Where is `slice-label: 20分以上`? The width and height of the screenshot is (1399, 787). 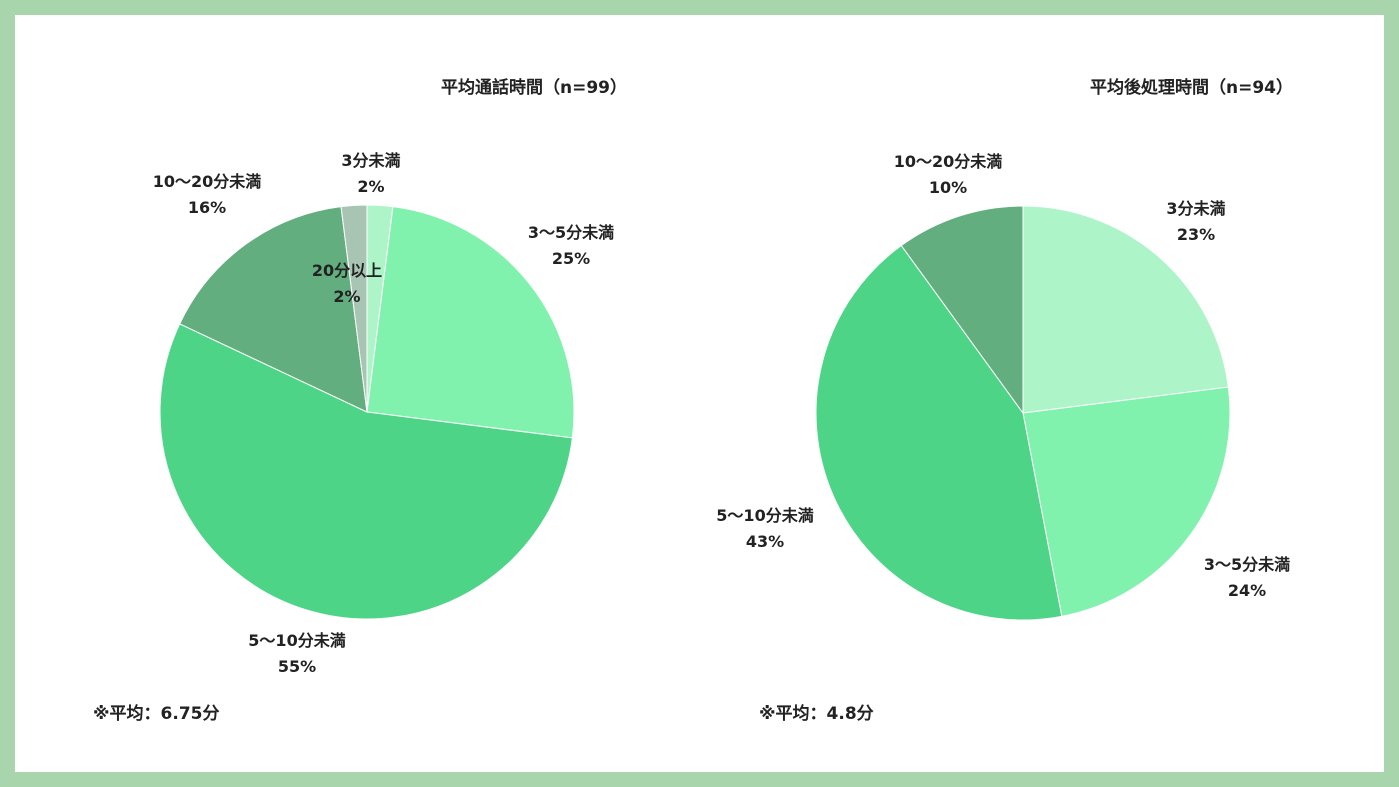
slice-label: 20分以上 is located at coordinates (347, 270).